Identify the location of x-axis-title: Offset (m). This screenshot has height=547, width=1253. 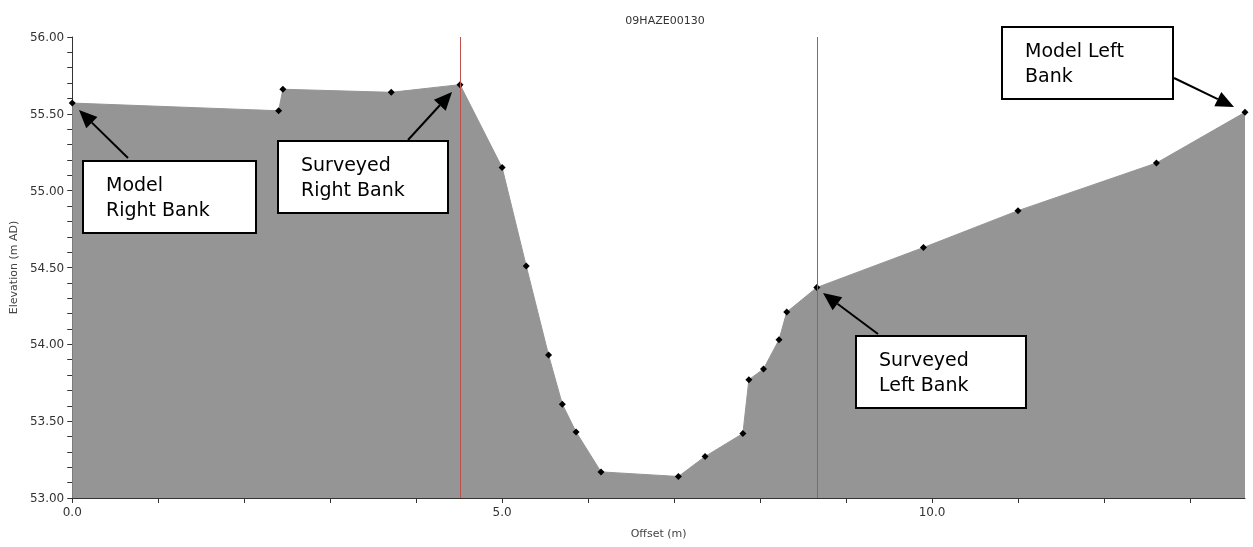
(658, 533).